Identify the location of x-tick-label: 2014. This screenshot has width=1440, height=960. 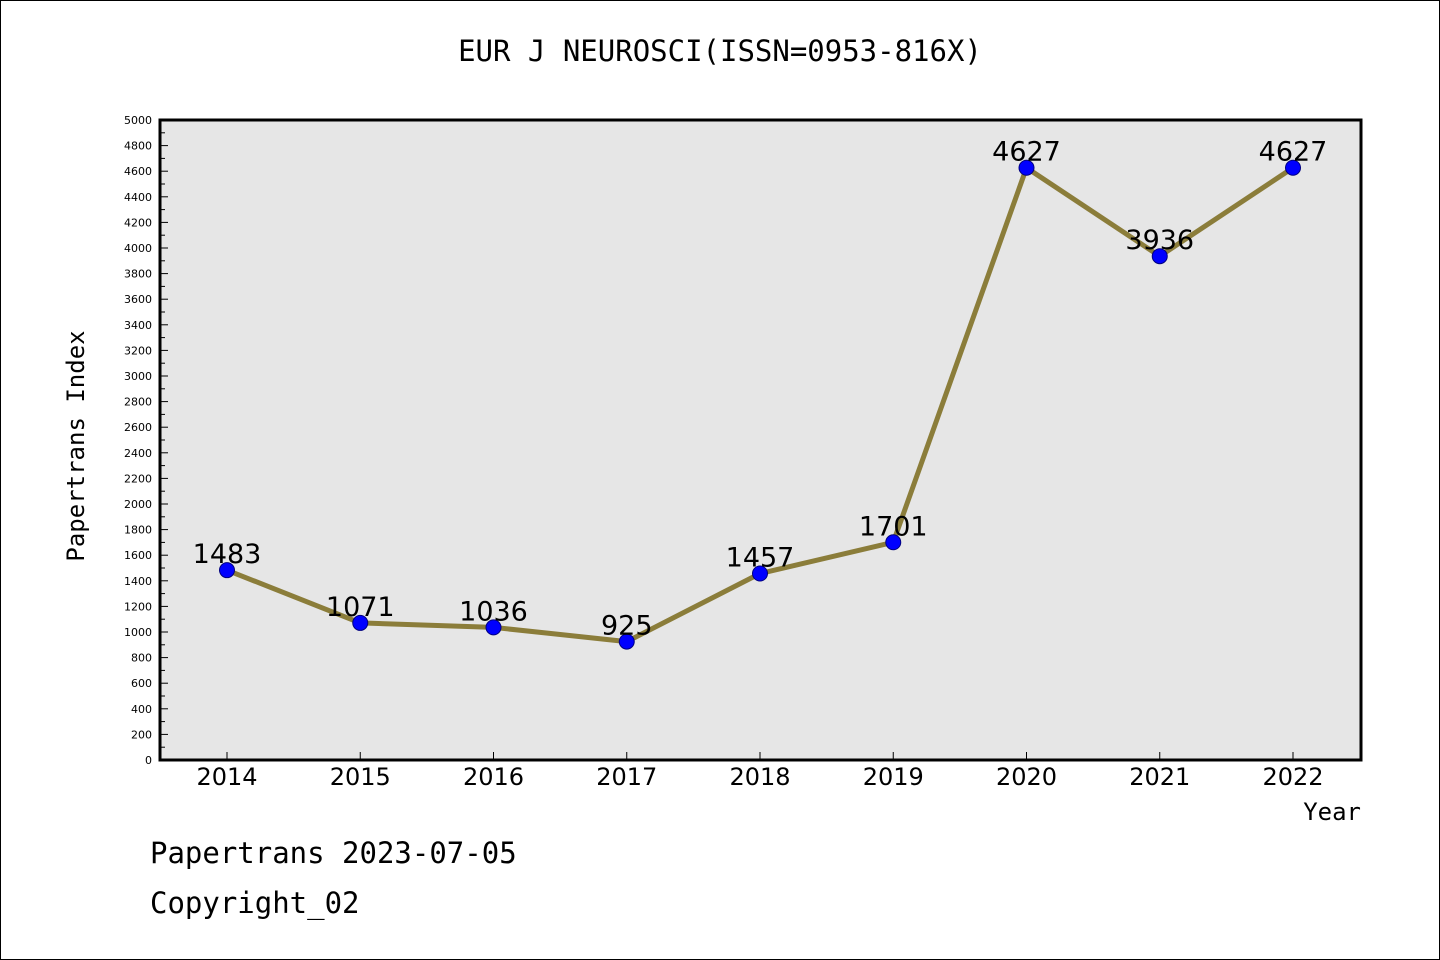
(226, 777).